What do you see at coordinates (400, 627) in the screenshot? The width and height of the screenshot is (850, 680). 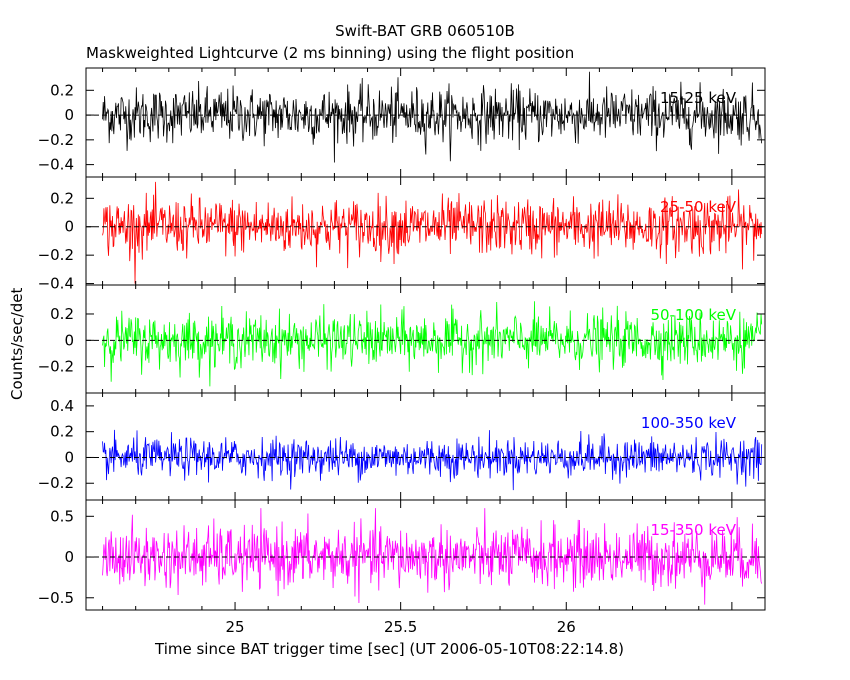 I see `x-tick-label: 25.5` at bounding box center [400, 627].